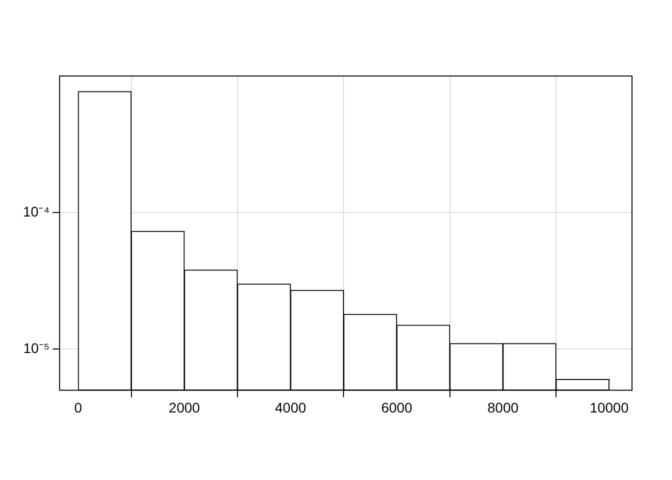  What do you see at coordinates (78, 407) in the screenshot?
I see `x-tick-label: 0` at bounding box center [78, 407].